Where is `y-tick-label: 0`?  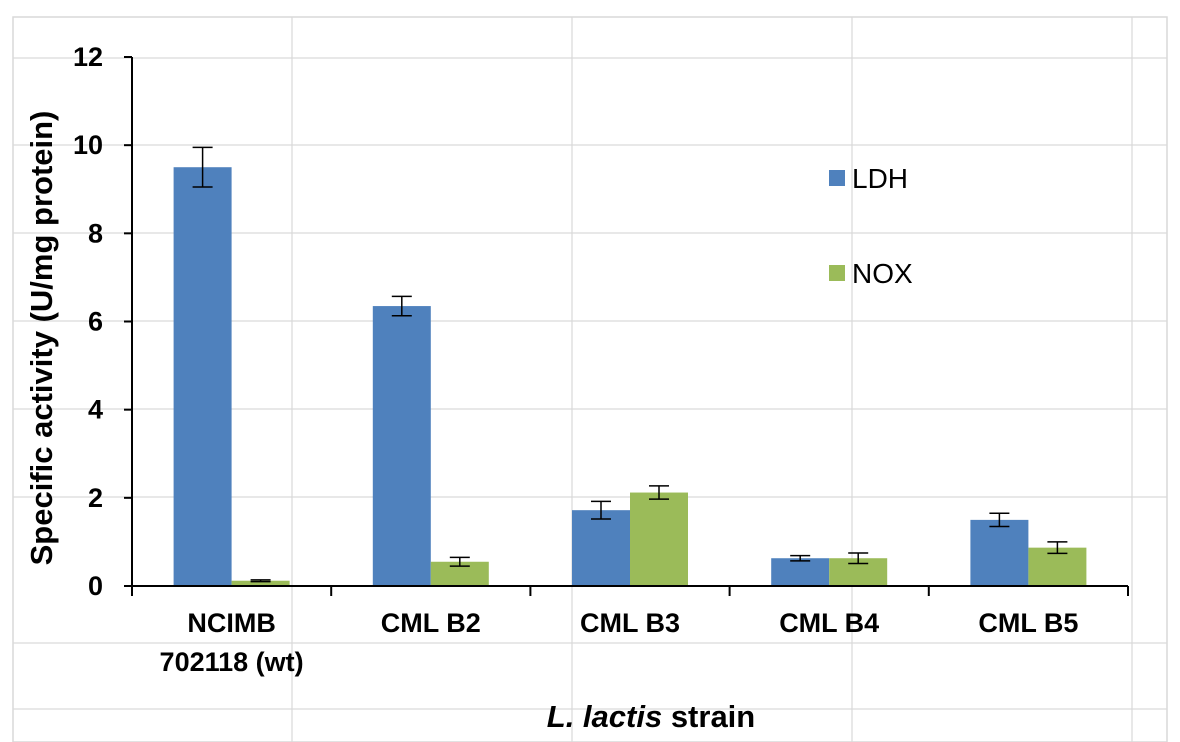 y-tick-label: 0 is located at coordinates (95, 586).